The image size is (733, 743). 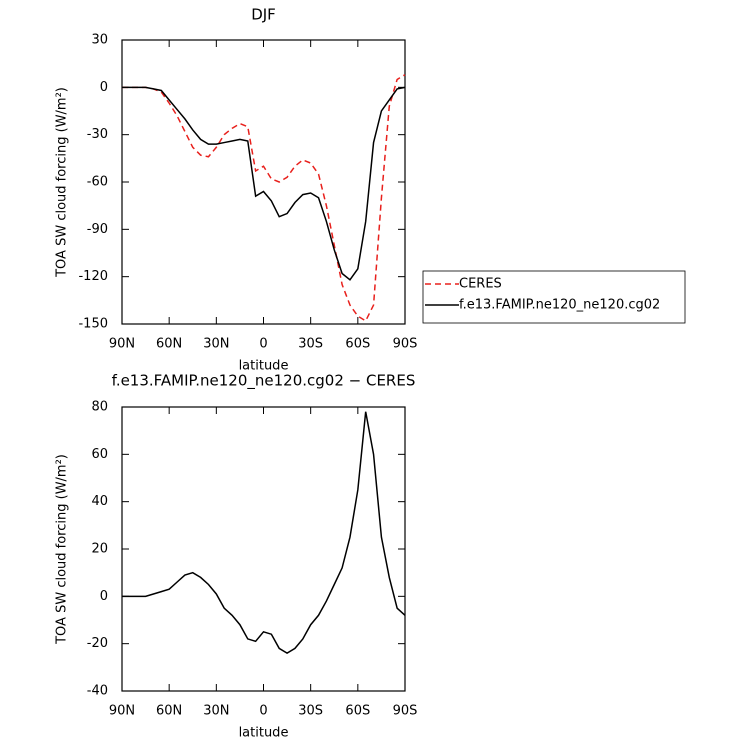 What do you see at coordinates (97, 643) in the screenshot?
I see `y-tick-label: -20` at bounding box center [97, 643].